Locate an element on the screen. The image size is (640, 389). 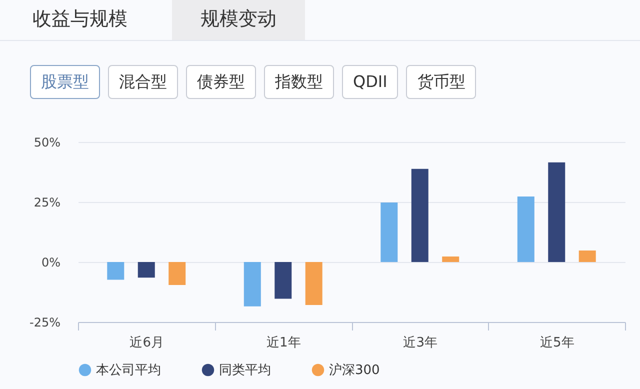
filter-button: 债券型 is located at coordinates (221, 82).